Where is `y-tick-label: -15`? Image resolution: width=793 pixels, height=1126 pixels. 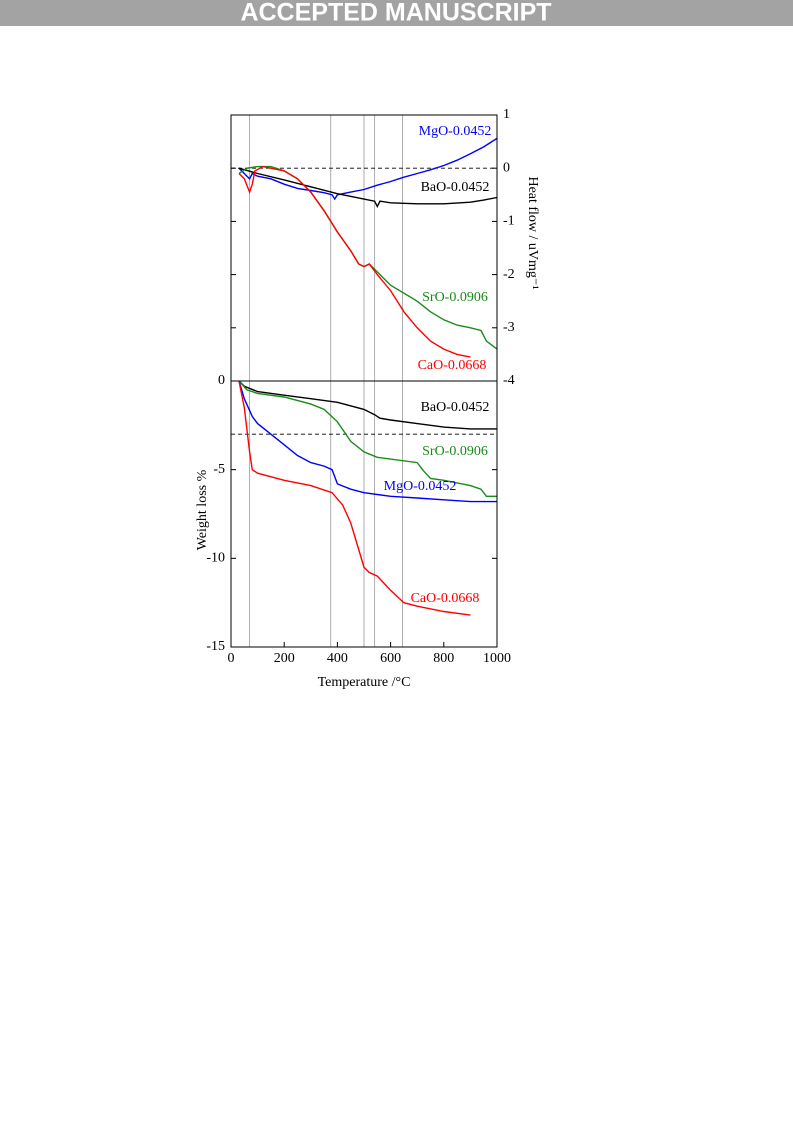
y-tick-label: -15 is located at coordinates (215, 646).